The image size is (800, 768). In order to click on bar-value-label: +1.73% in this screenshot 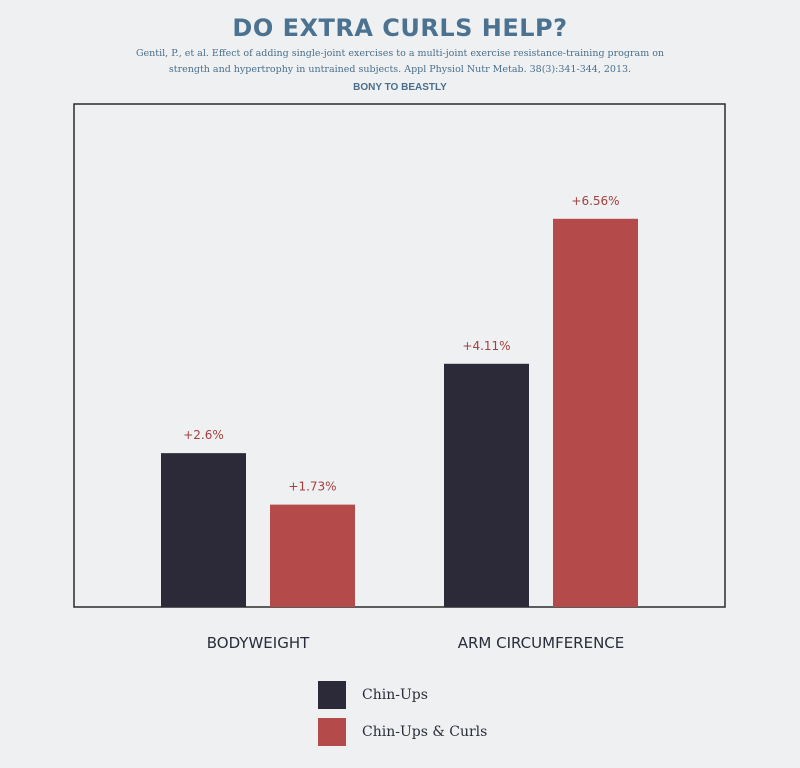, I will do `click(312, 487)`.